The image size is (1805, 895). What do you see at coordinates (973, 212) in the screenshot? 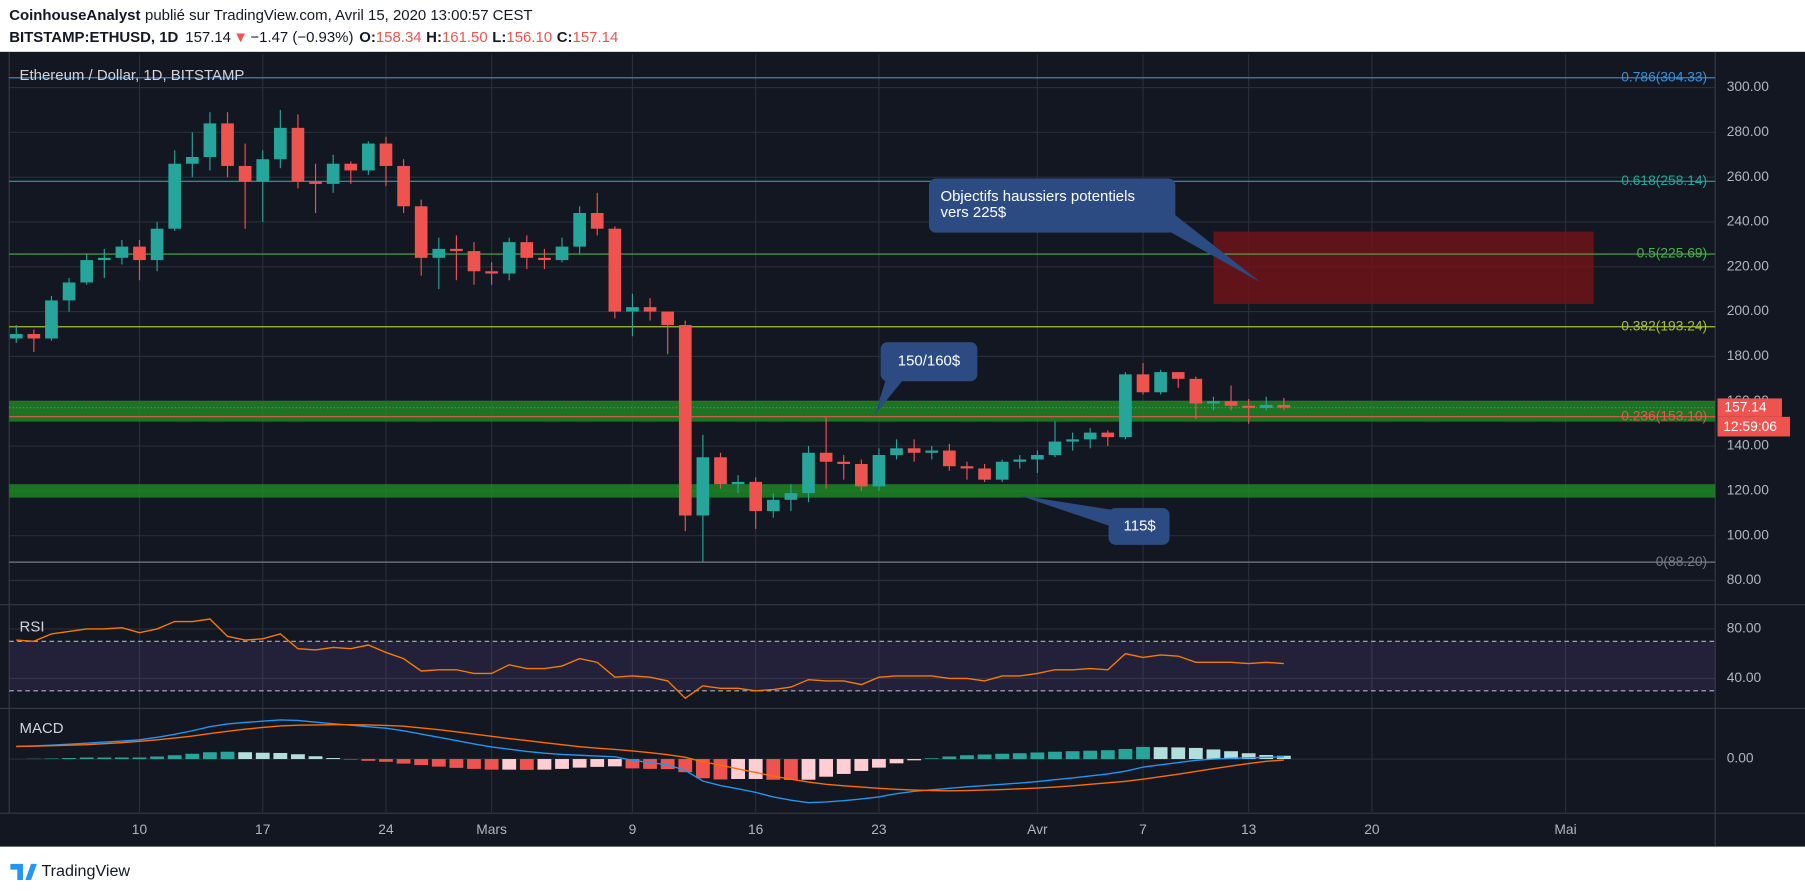
I see `callout-text: vers 225$` at bounding box center [973, 212].